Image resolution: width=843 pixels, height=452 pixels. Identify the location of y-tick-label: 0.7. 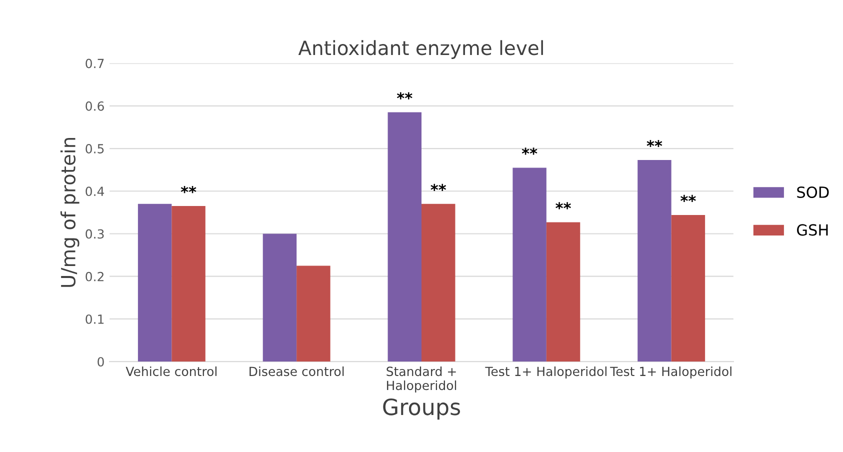
(95, 63).